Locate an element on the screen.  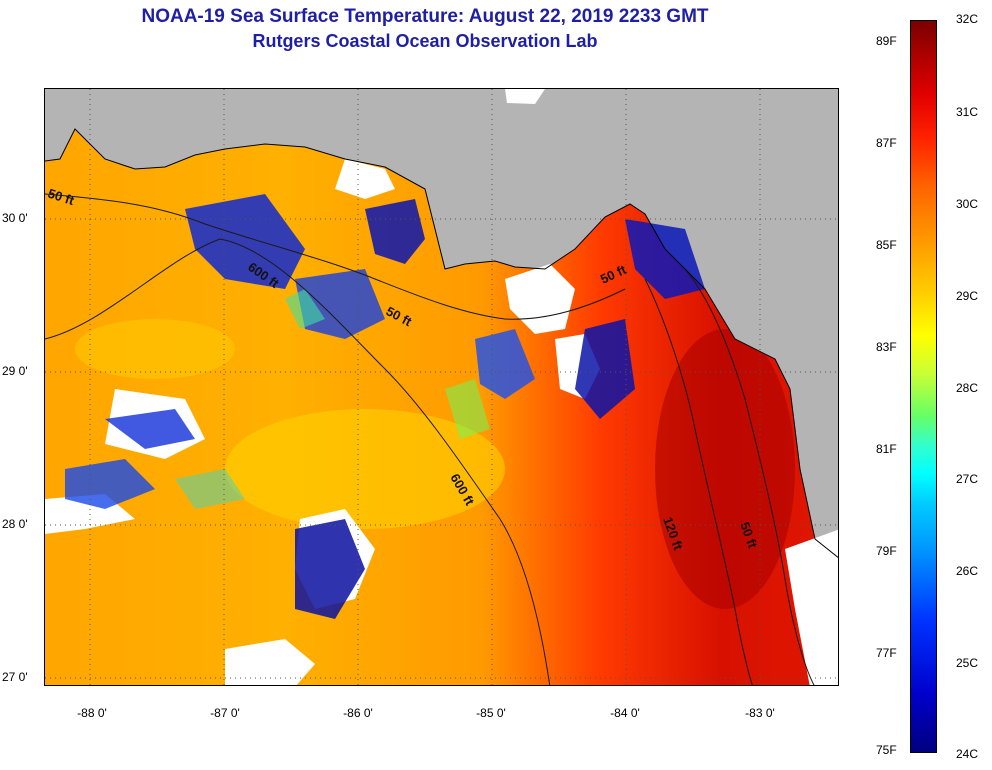
colorbar-f-label: 87F is located at coordinates (886, 143).